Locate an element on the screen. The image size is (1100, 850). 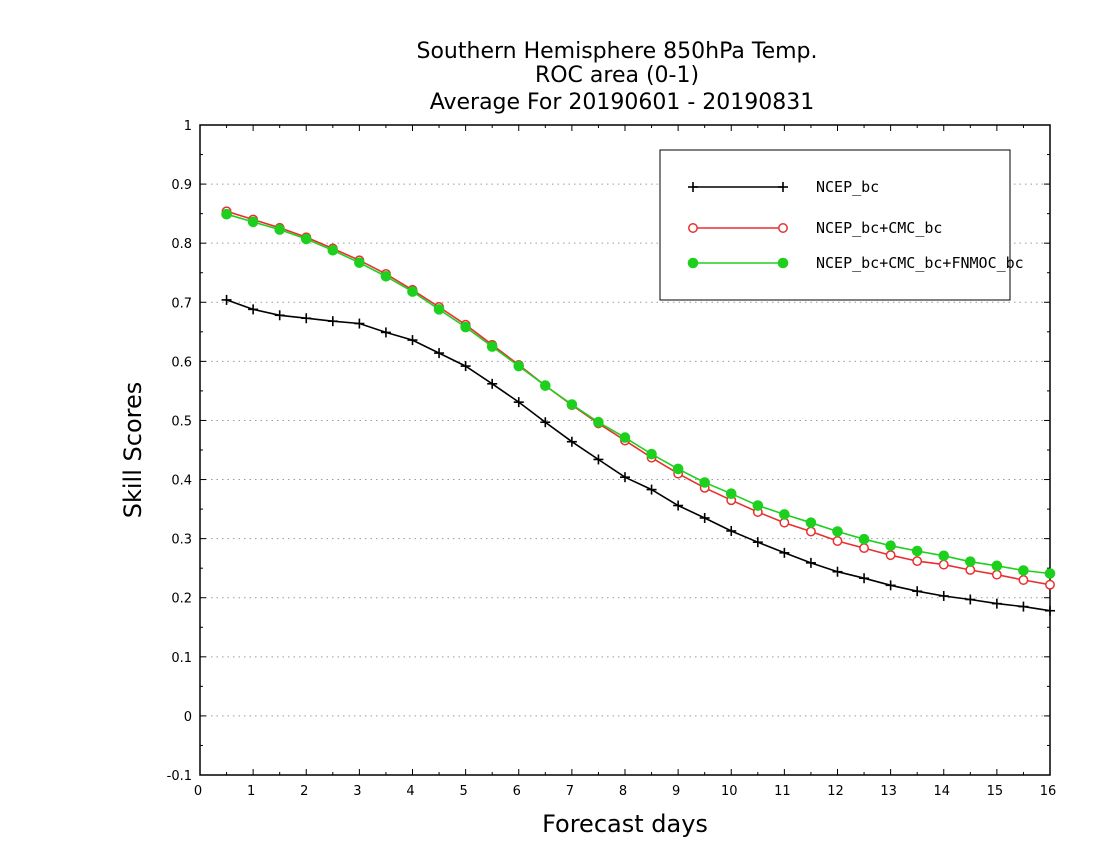
x-tick-label: 14 is located at coordinates (941, 791).